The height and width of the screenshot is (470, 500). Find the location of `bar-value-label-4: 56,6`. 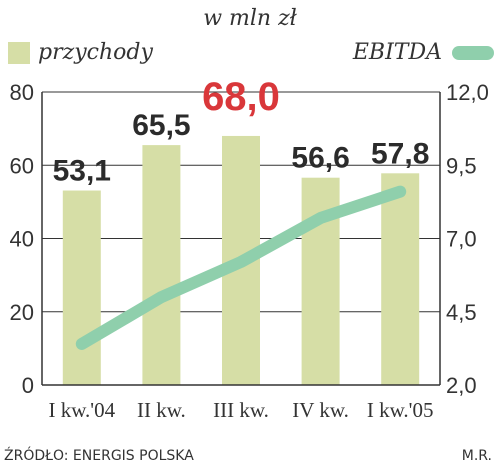

bar-value-label-4: 56,6 is located at coordinates (320, 158).